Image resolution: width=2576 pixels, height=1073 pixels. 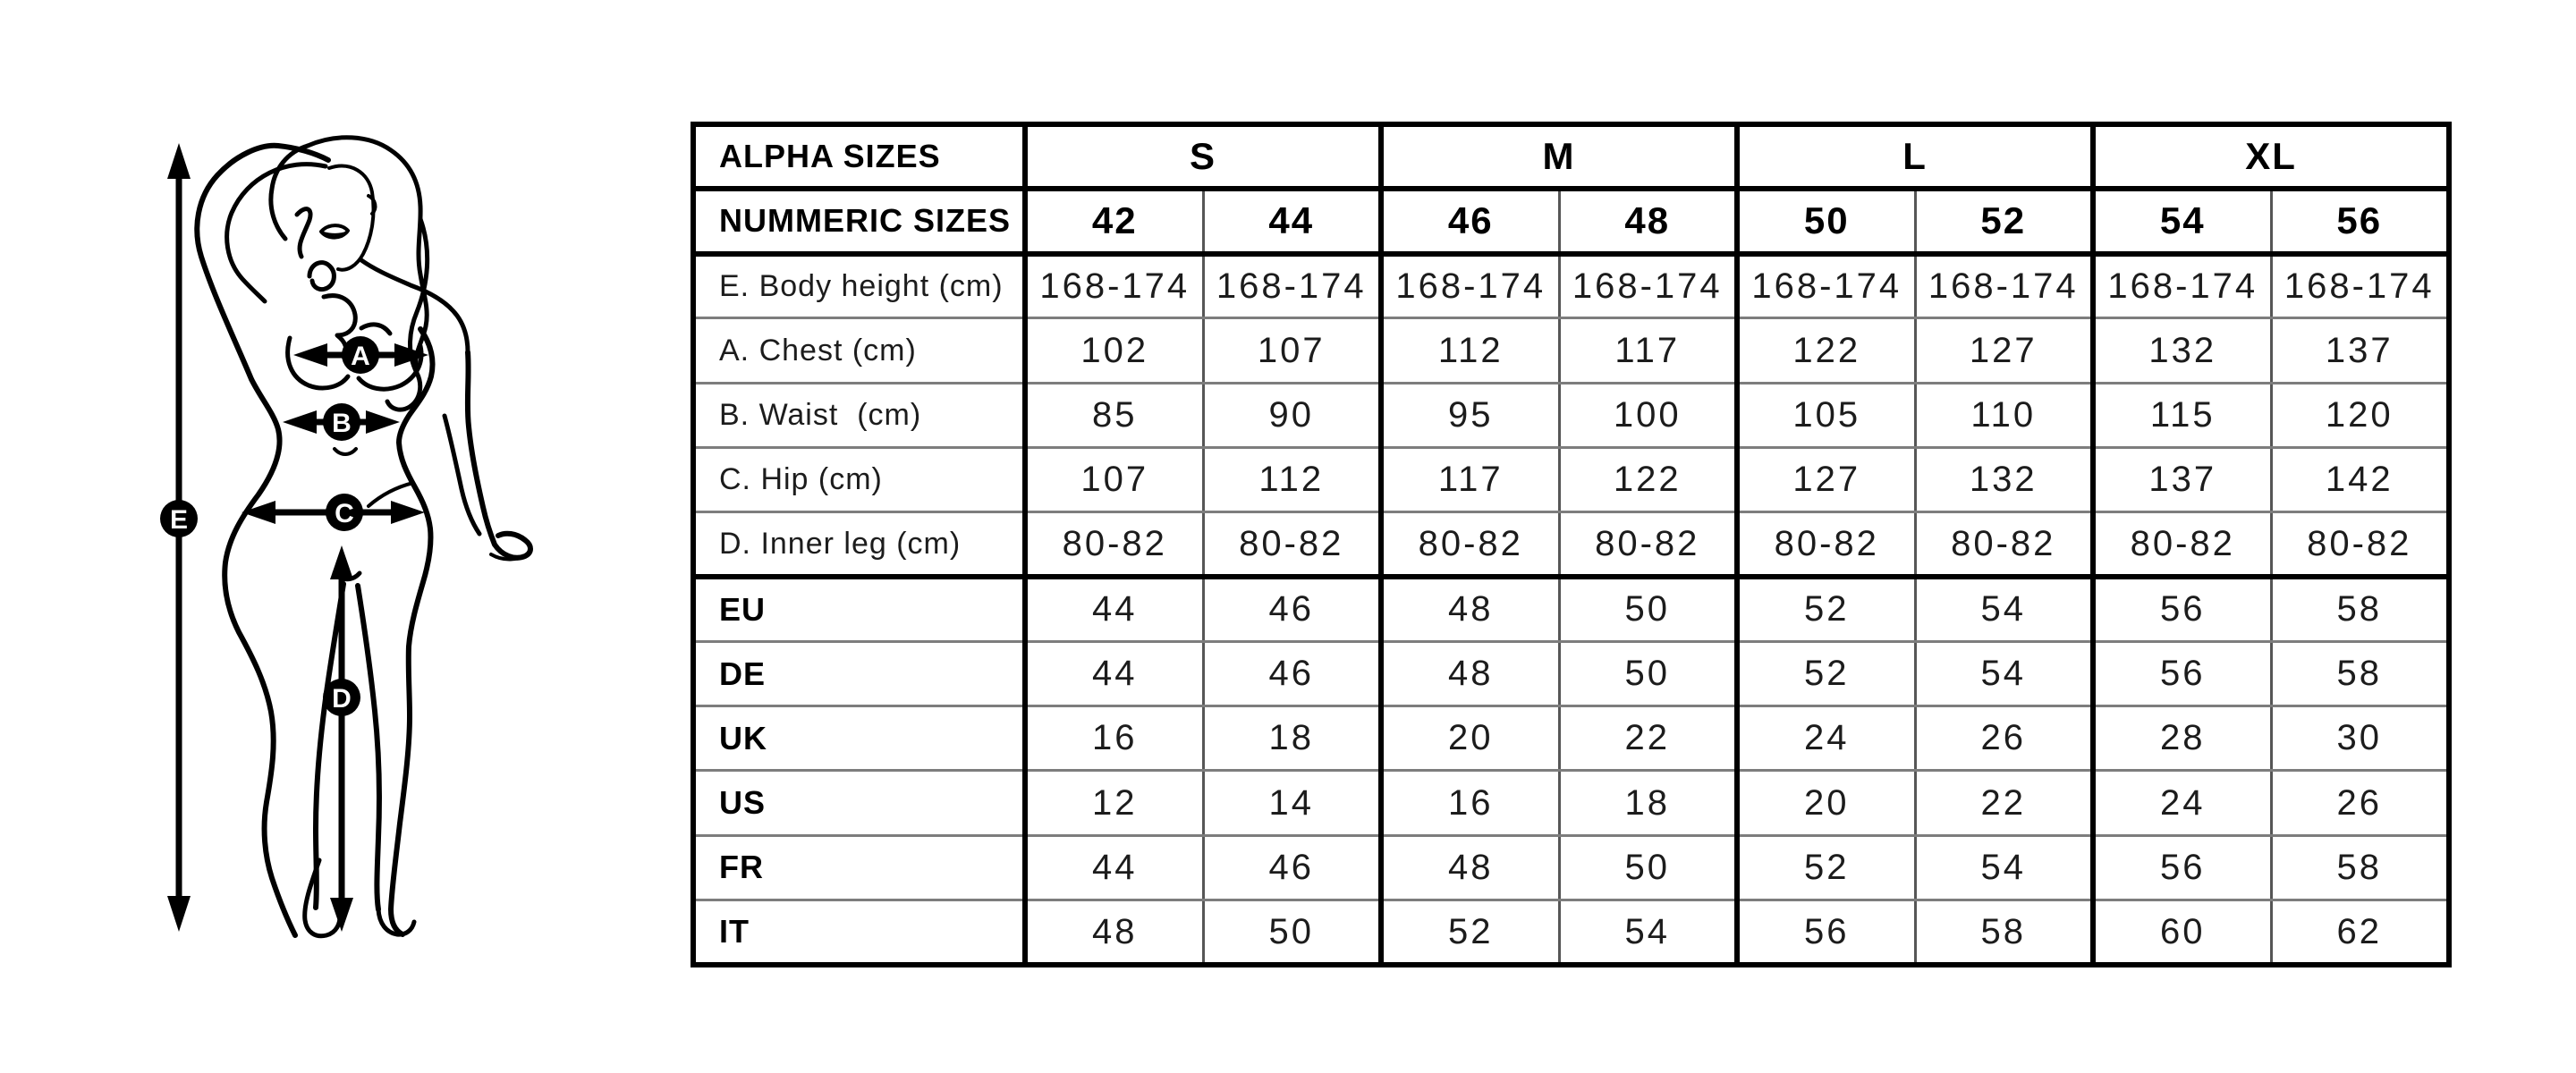 I want to click on row-label-us: US, so click(x=860, y=803).